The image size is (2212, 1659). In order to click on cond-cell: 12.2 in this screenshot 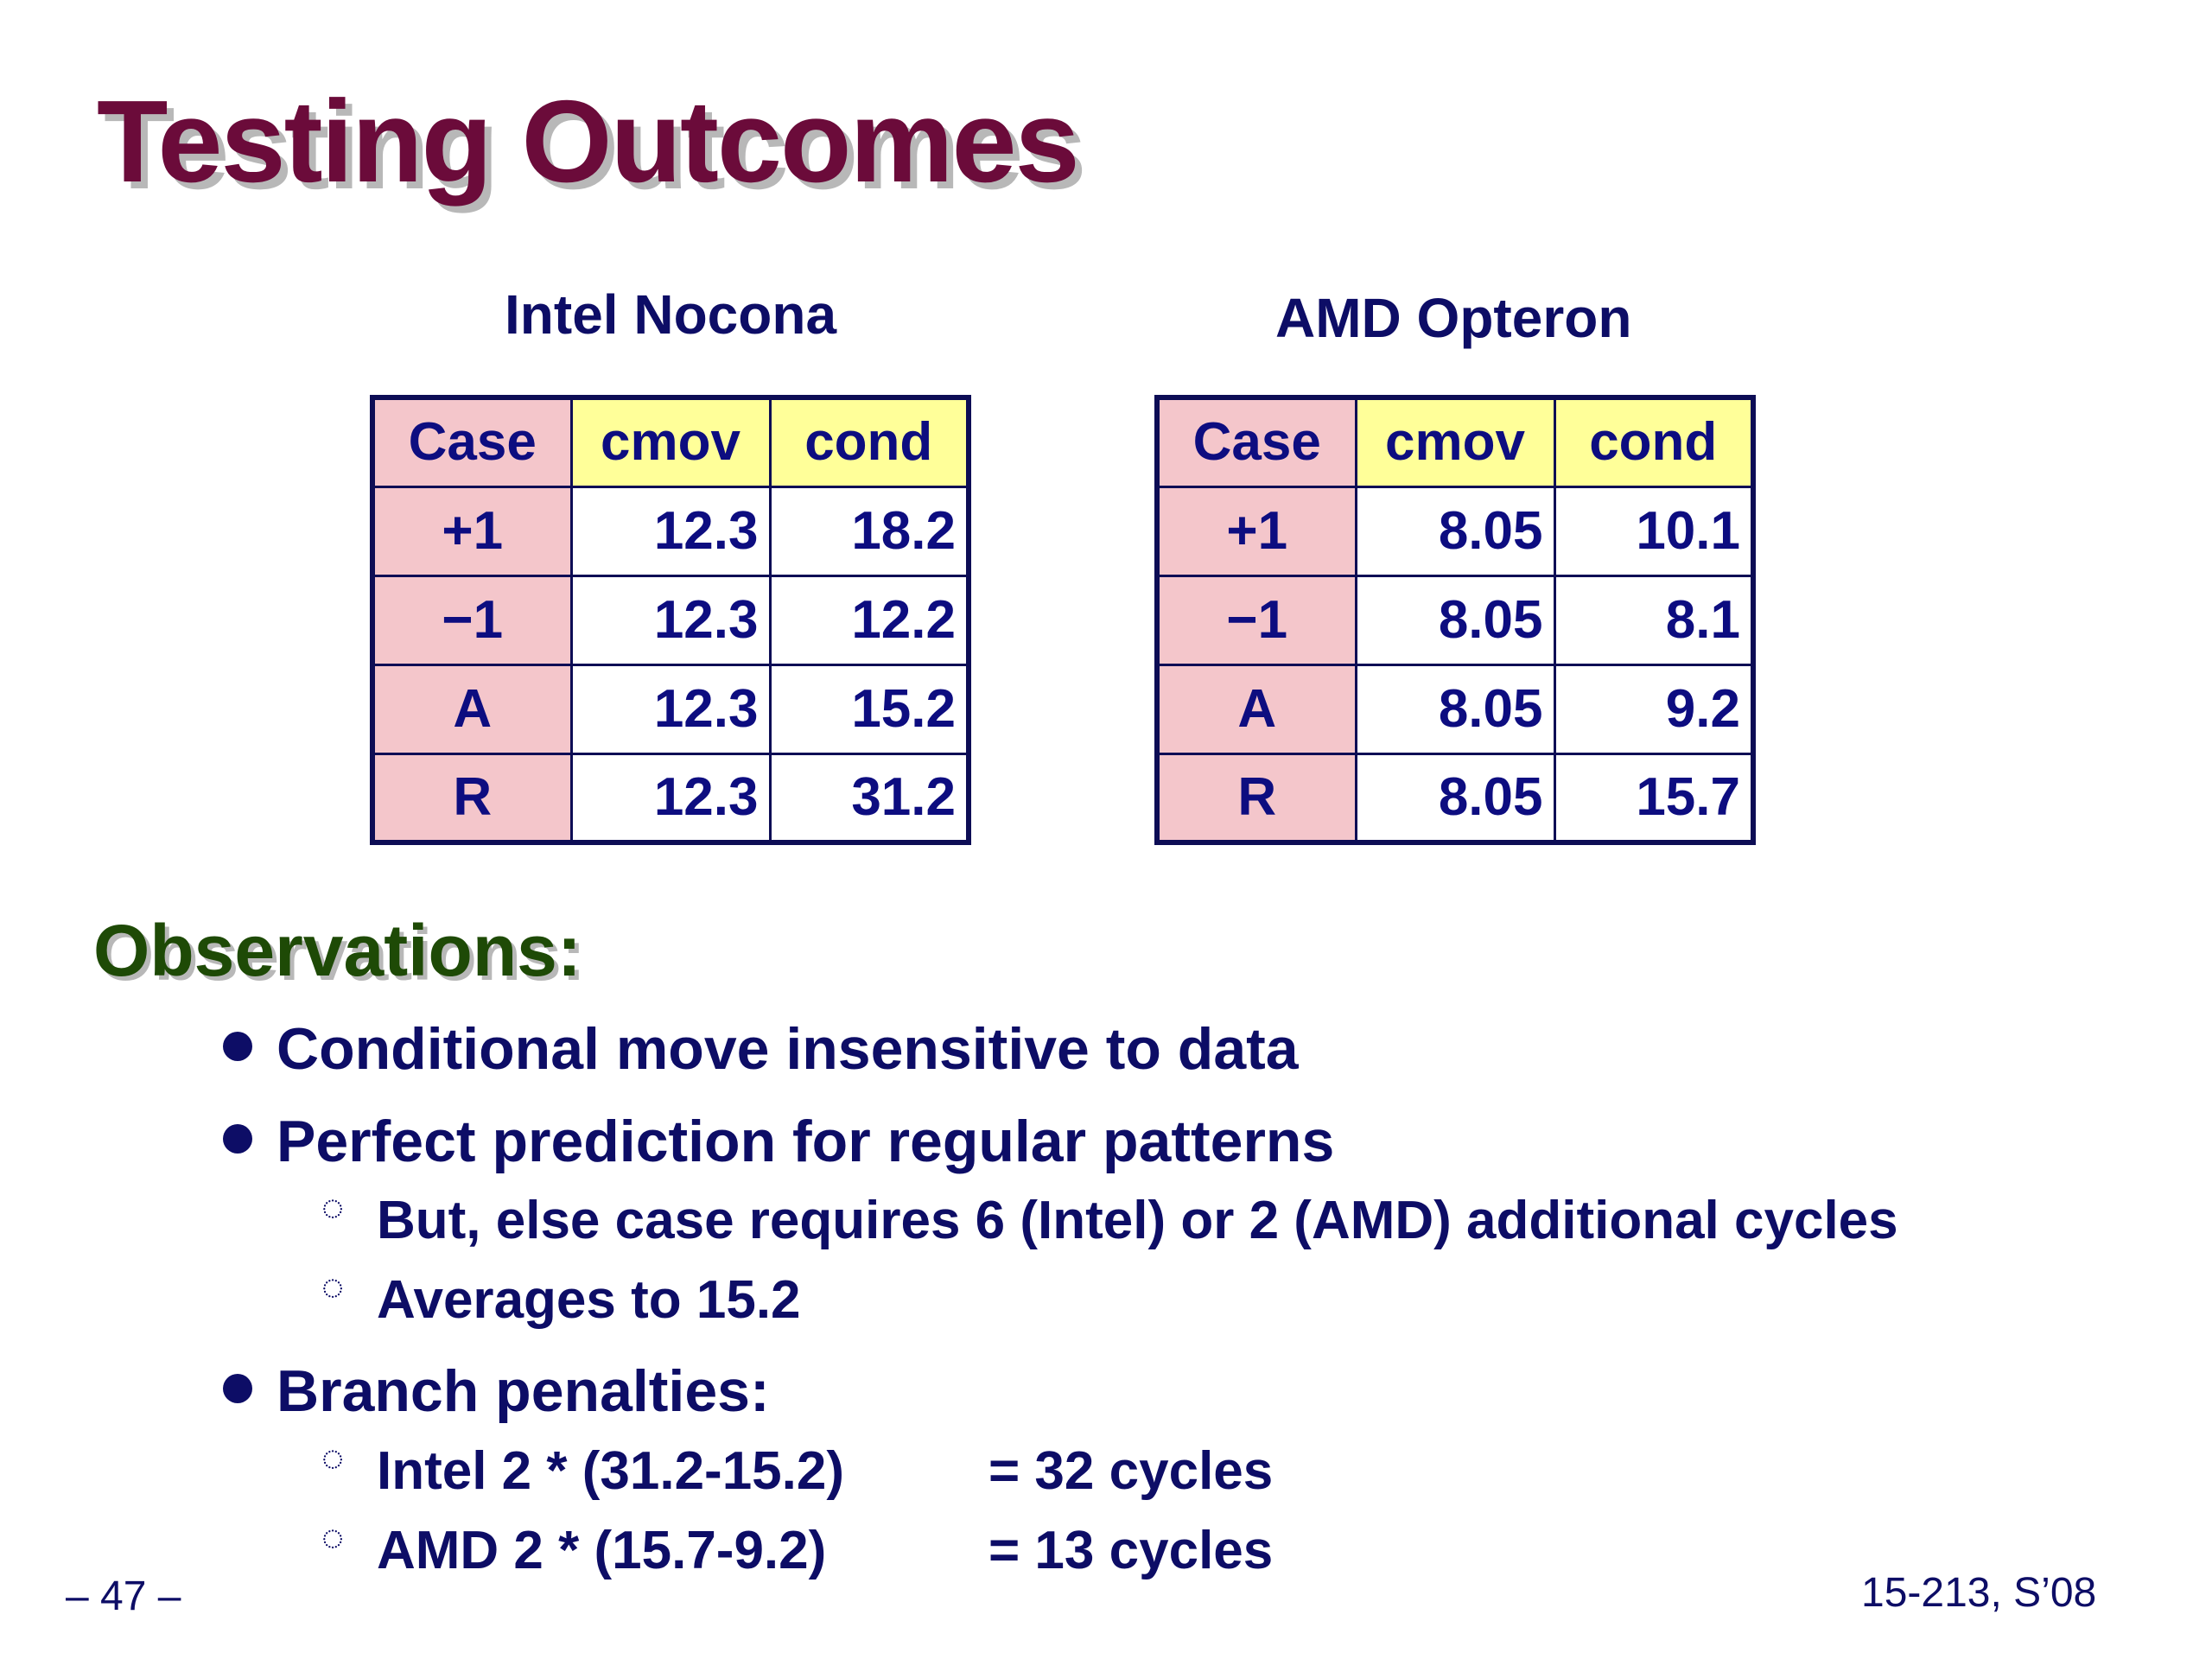, I will do `click(869, 620)`.